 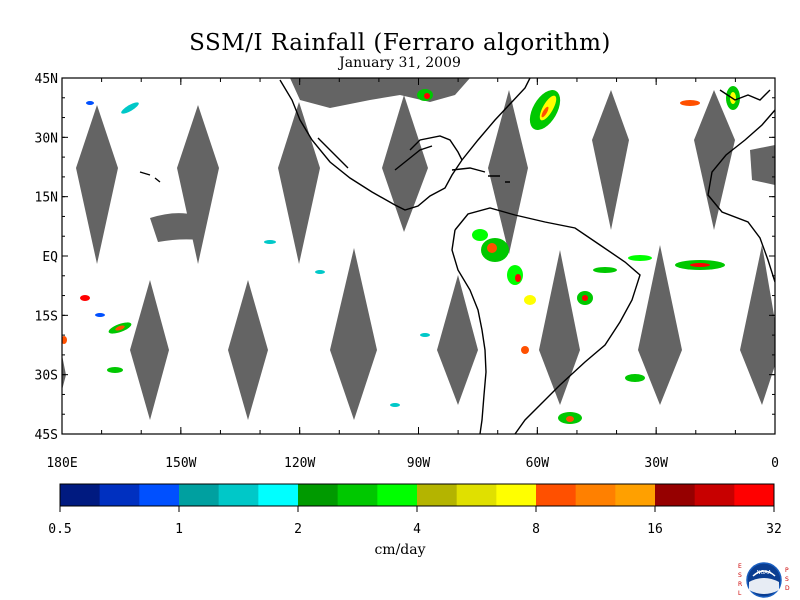 I want to click on map-date: January 31, 2009, so click(x=400, y=63).